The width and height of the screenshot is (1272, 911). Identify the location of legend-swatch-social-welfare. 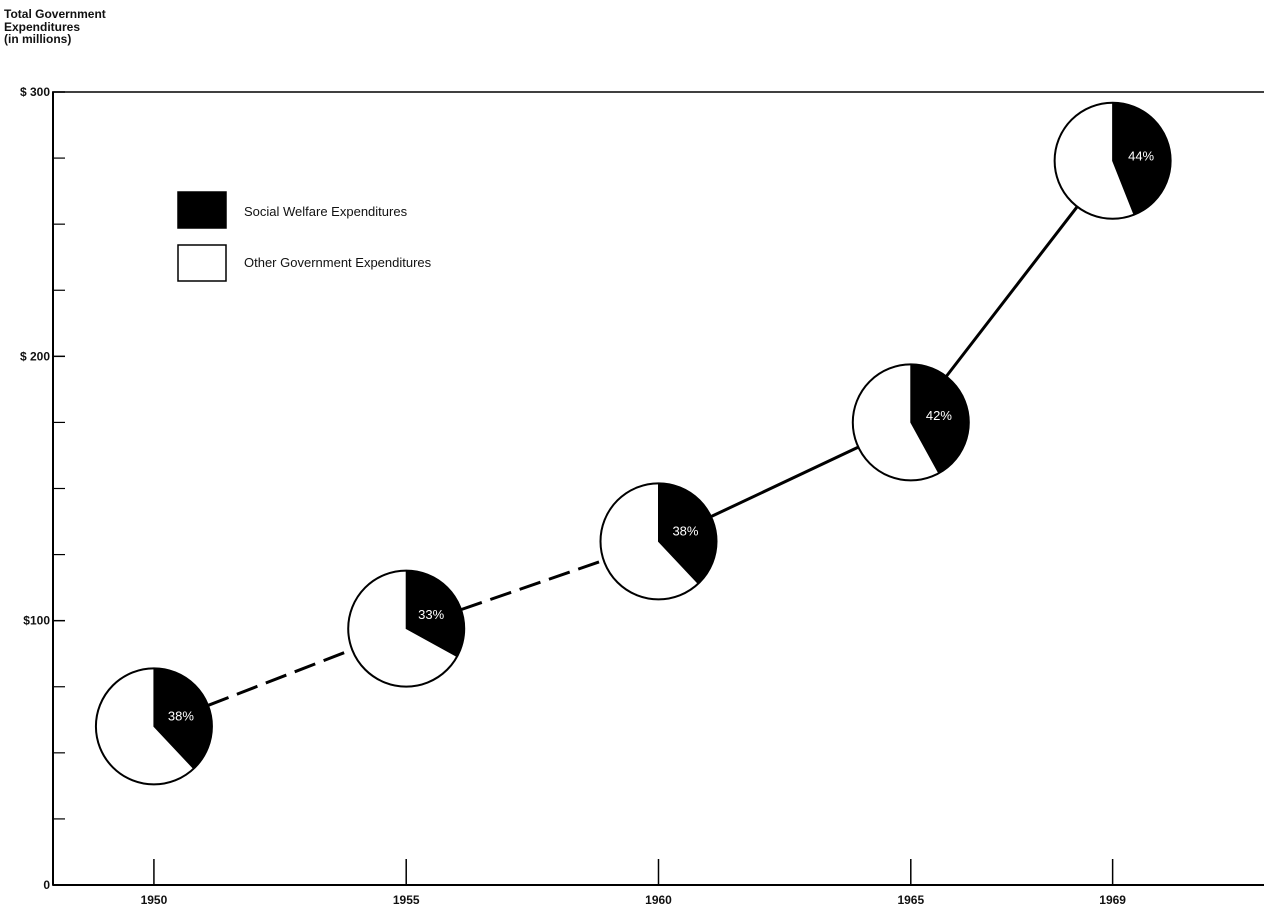
(202, 210).